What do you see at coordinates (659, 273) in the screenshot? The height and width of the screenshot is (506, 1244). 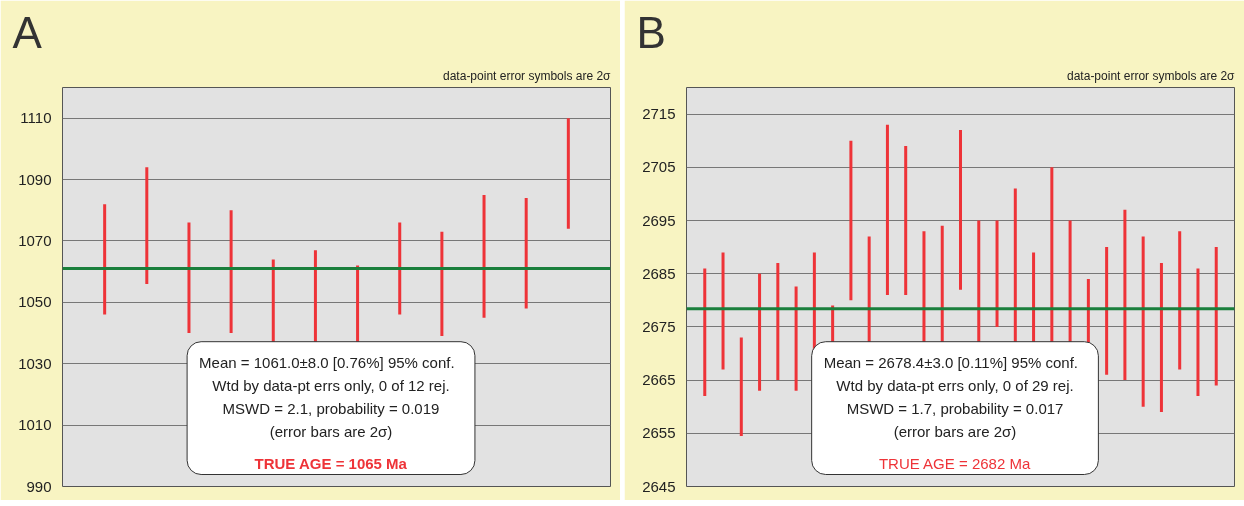 I see `y-tick-label: 2685` at bounding box center [659, 273].